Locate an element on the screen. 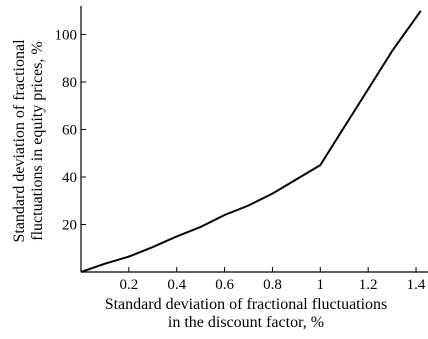  y-tick-label: 40 is located at coordinates (69, 178).